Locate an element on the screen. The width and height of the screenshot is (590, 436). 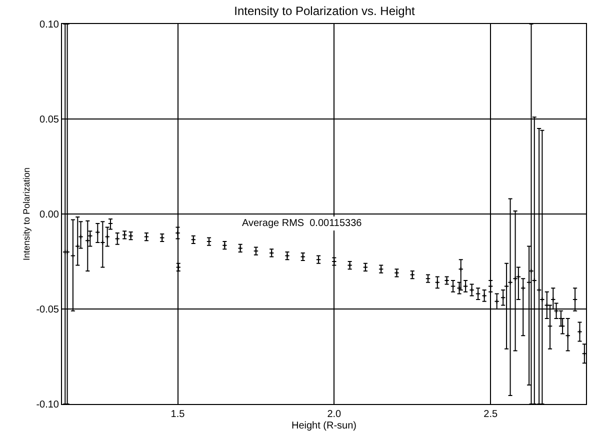
x-axis-title: Height (R-sun) is located at coordinates (324, 426).